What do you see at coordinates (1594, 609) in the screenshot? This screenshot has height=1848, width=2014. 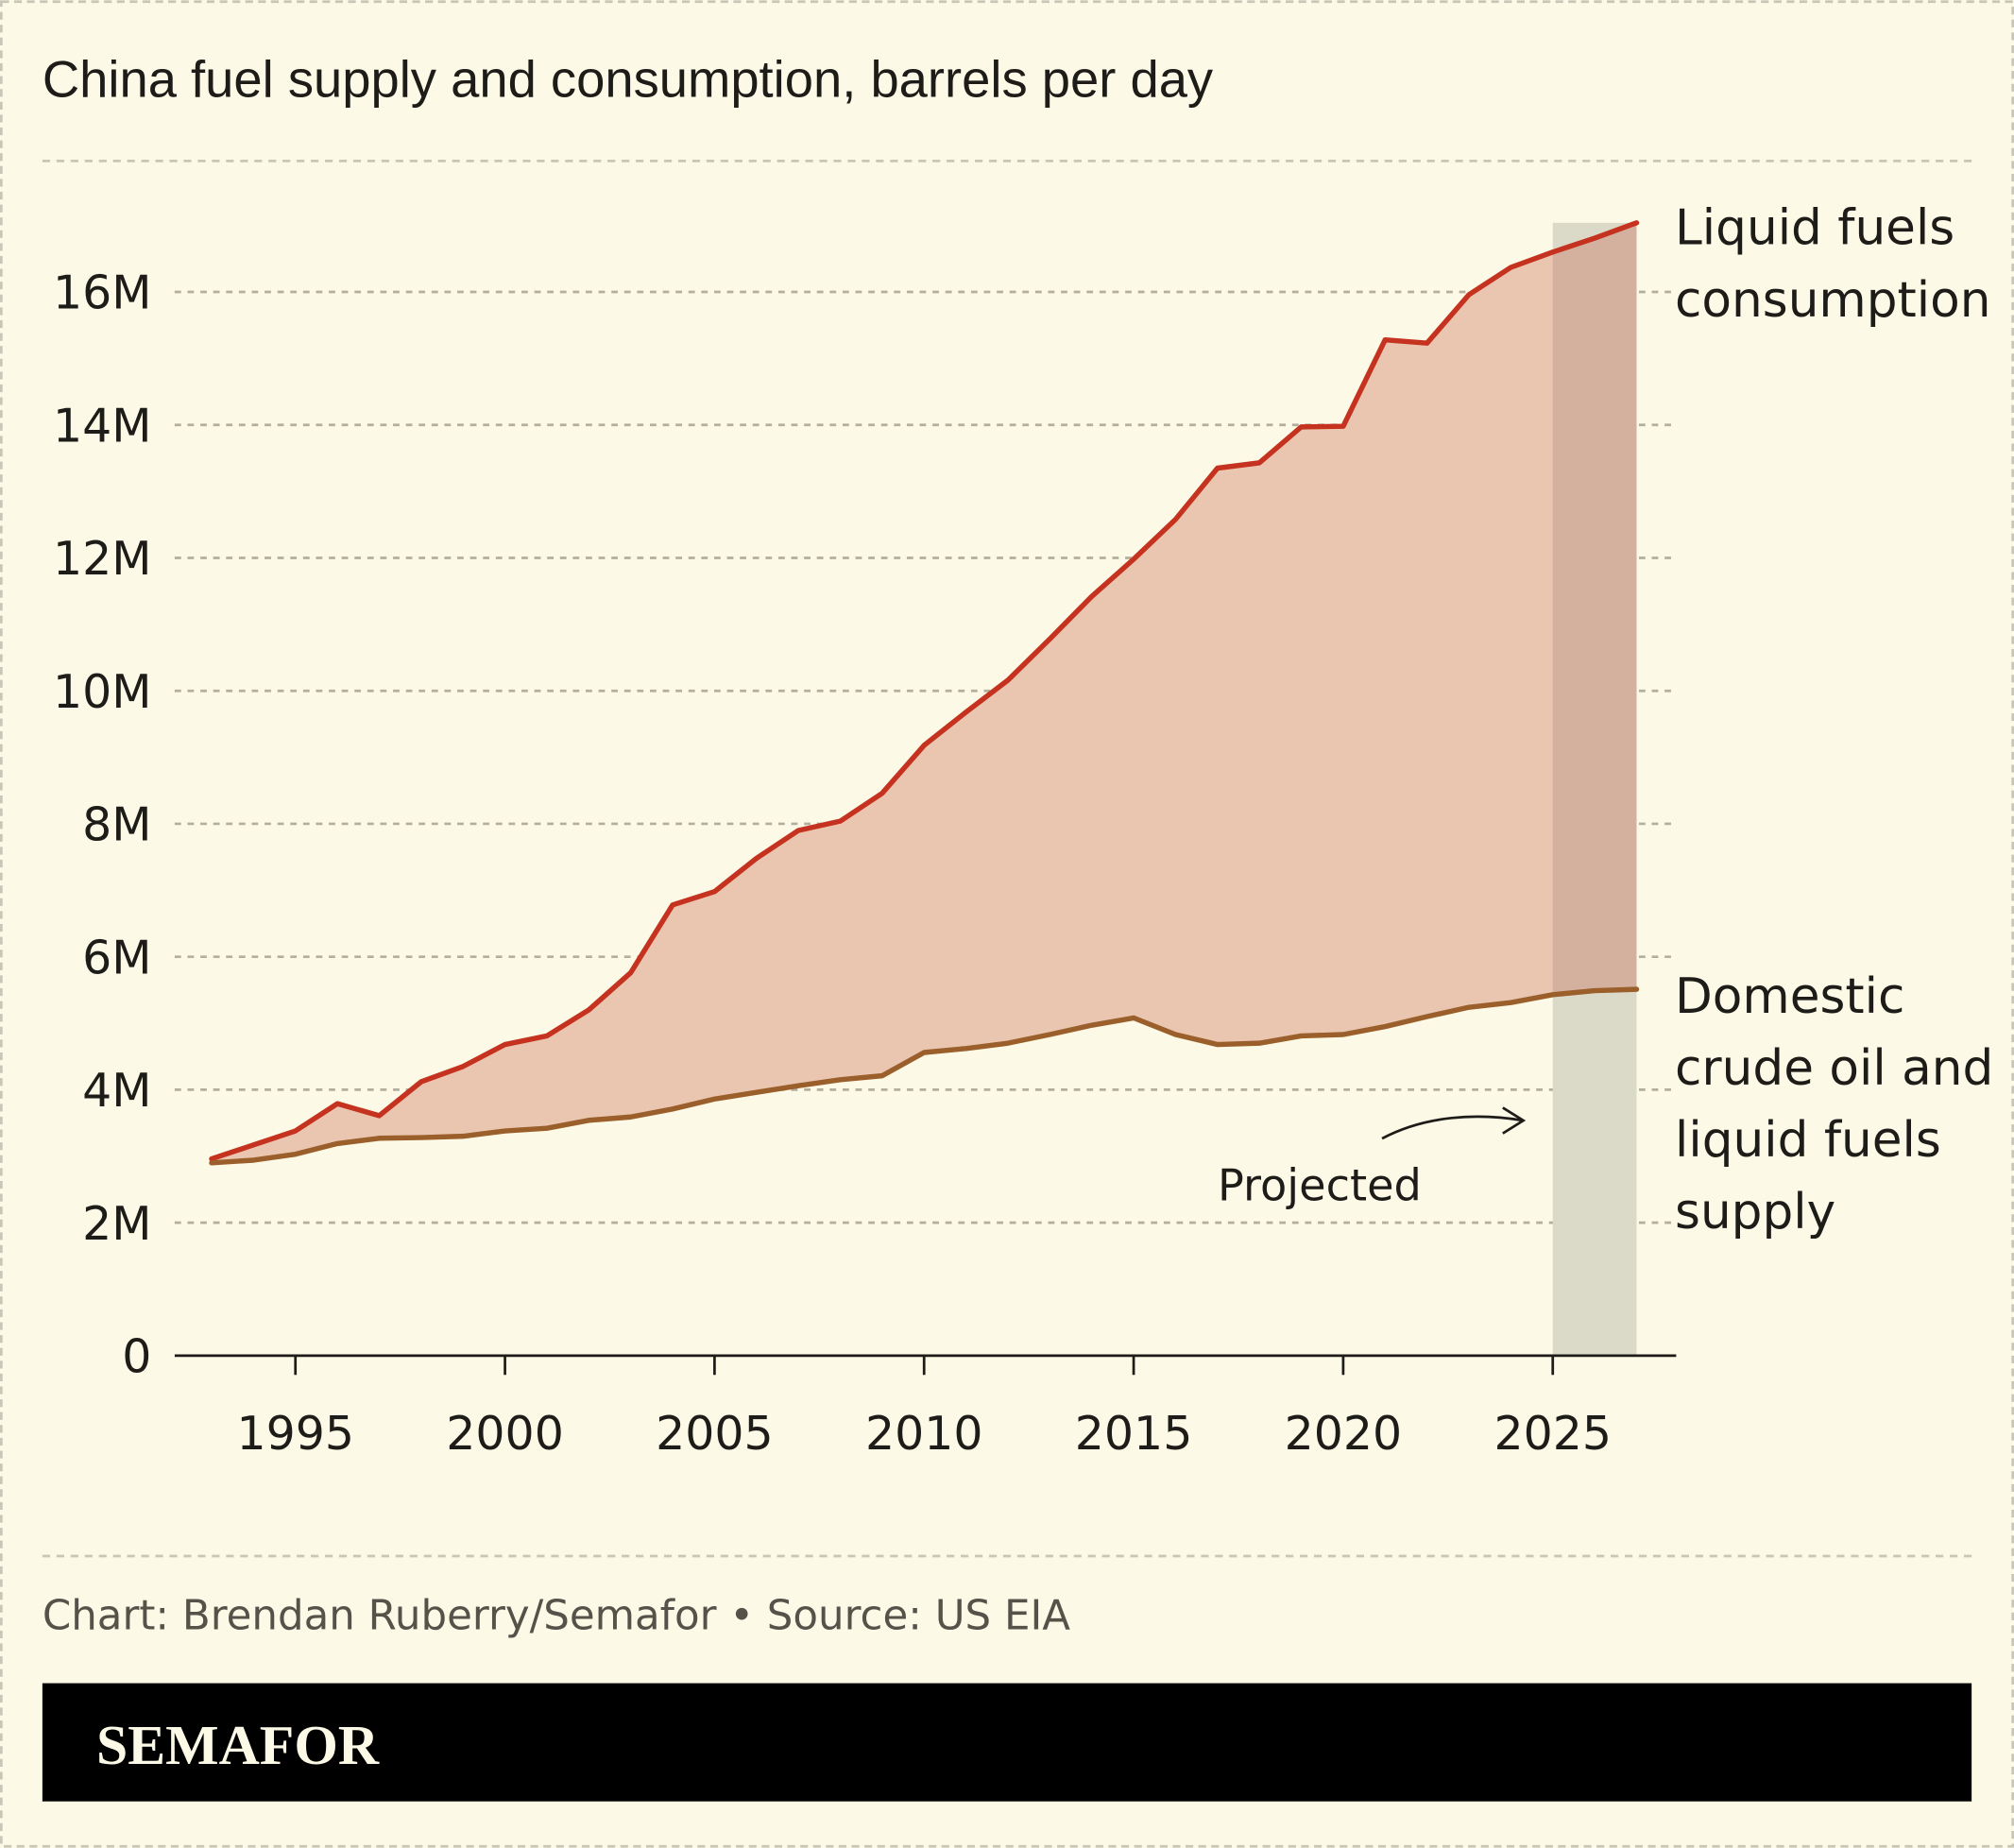 I see `gap-area-projected` at bounding box center [1594, 609].